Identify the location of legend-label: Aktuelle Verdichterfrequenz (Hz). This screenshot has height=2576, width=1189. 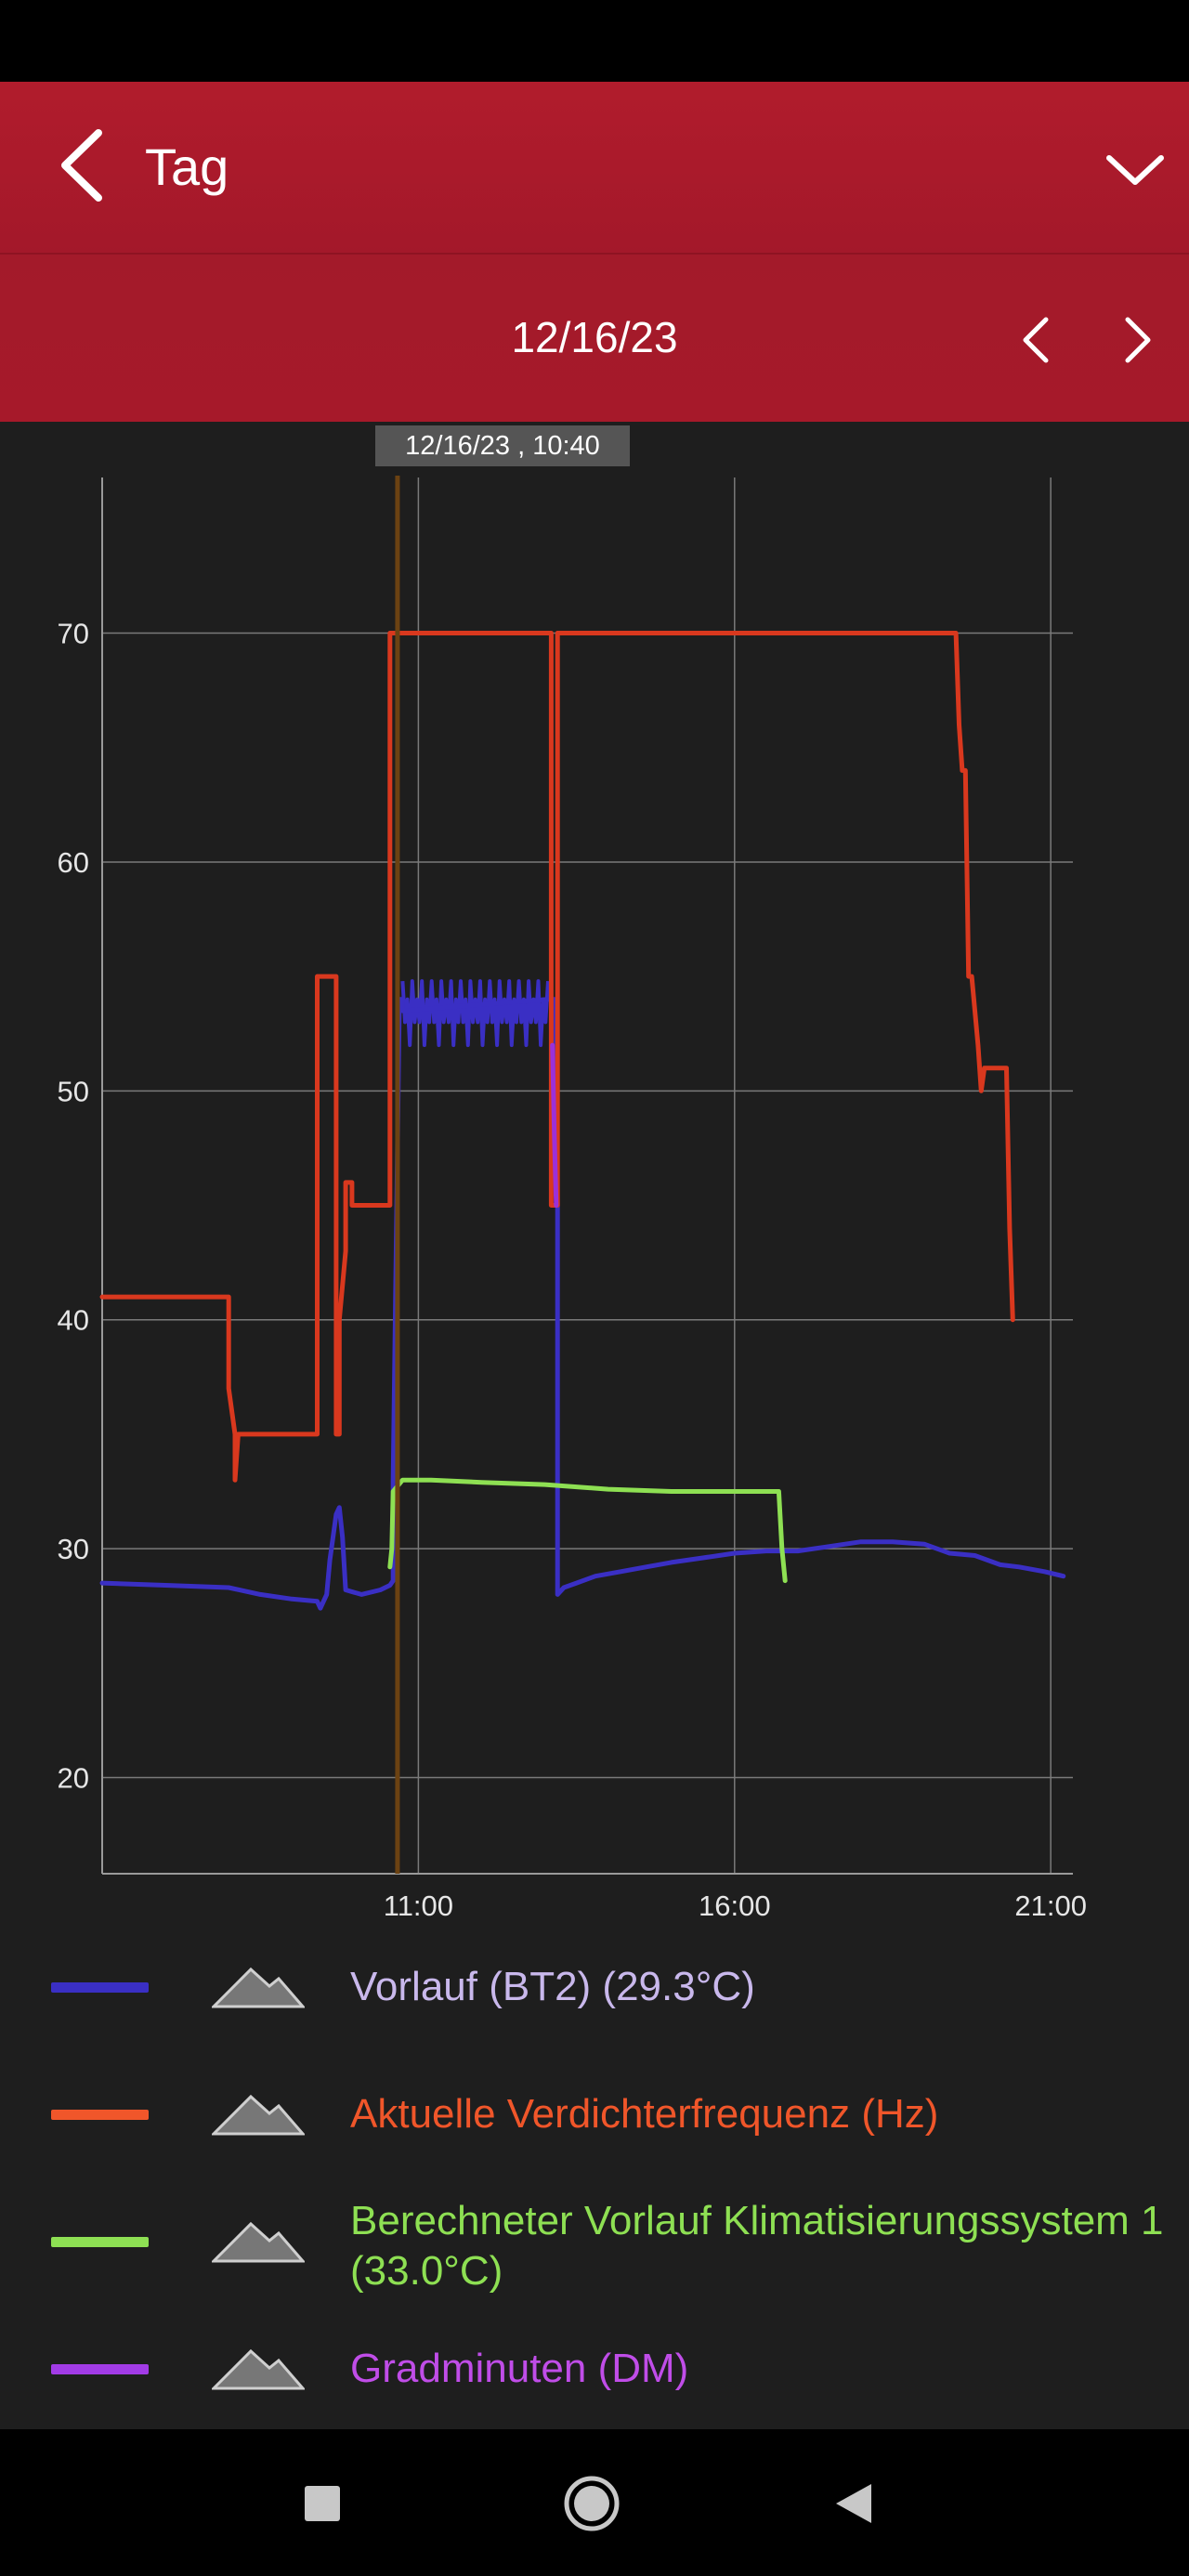
(644, 2114).